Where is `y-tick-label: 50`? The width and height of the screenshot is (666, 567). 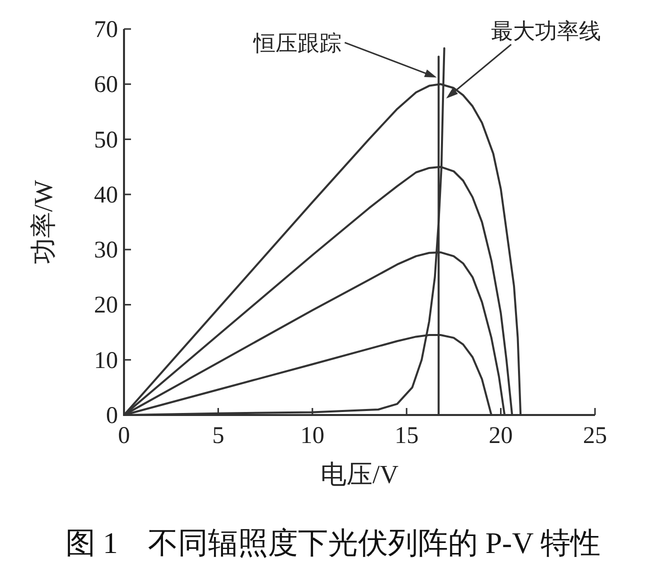
y-tick-label: 50 is located at coordinates (106, 140).